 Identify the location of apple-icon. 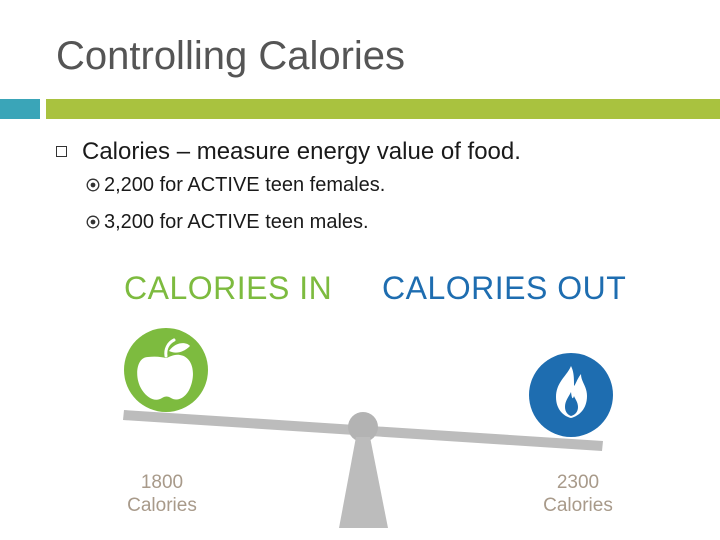
(166, 370).